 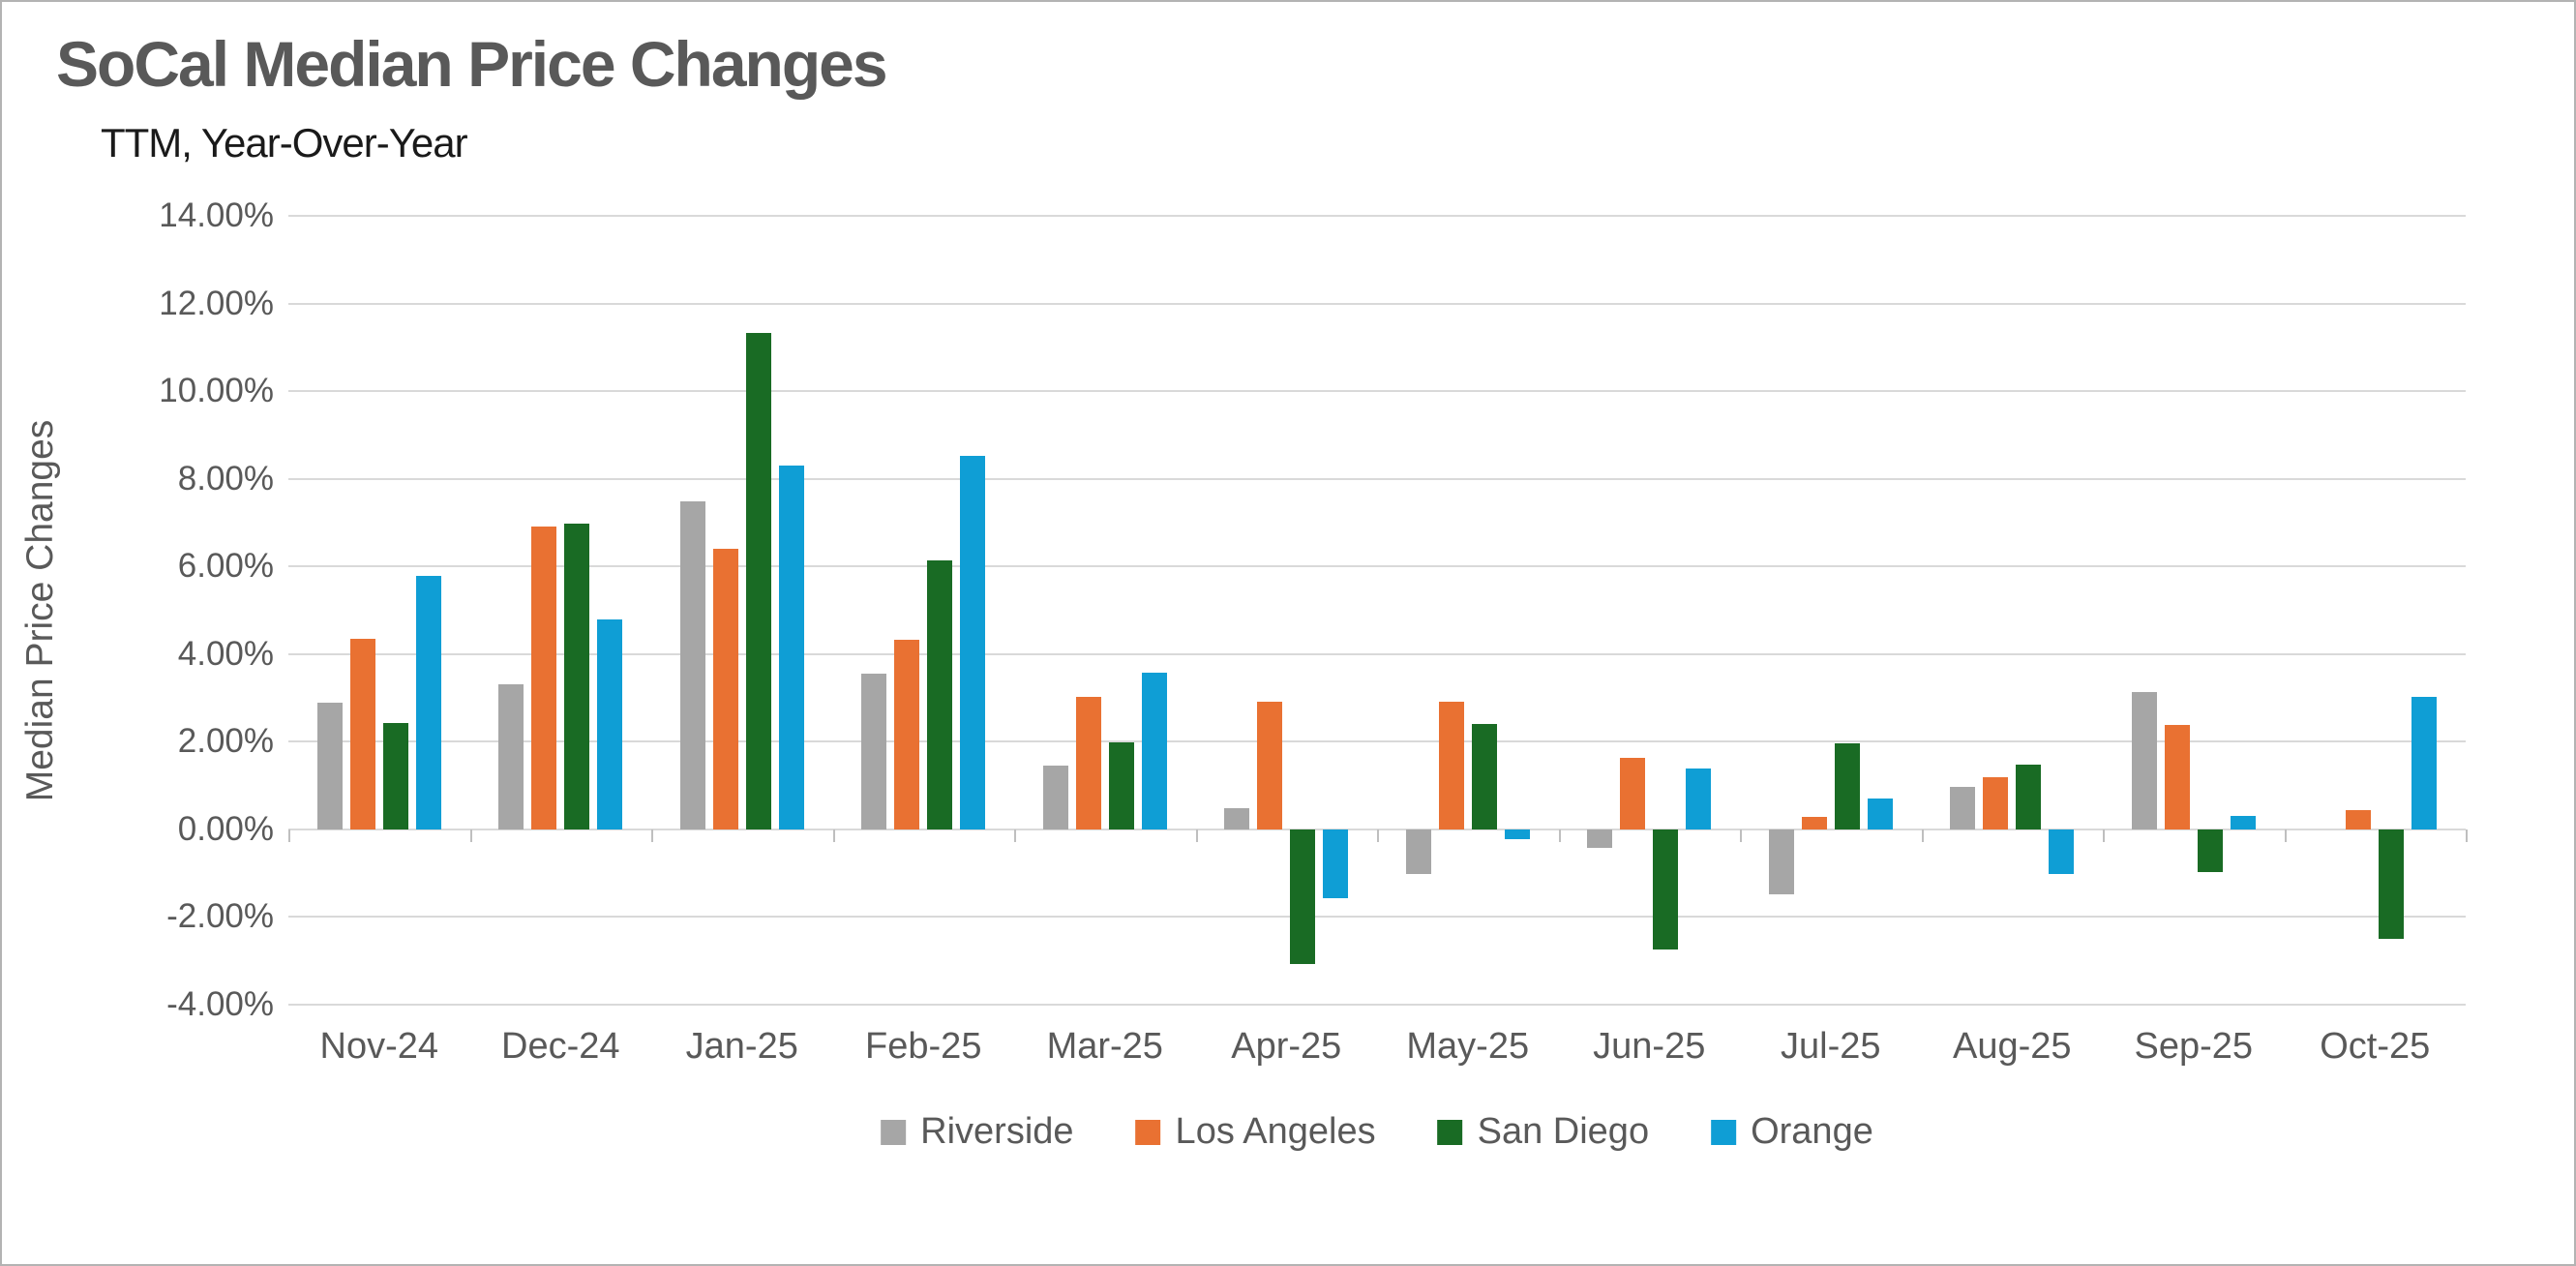 What do you see at coordinates (1563, 1131) in the screenshot?
I see `legend-label: San Diego` at bounding box center [1563, 1131].